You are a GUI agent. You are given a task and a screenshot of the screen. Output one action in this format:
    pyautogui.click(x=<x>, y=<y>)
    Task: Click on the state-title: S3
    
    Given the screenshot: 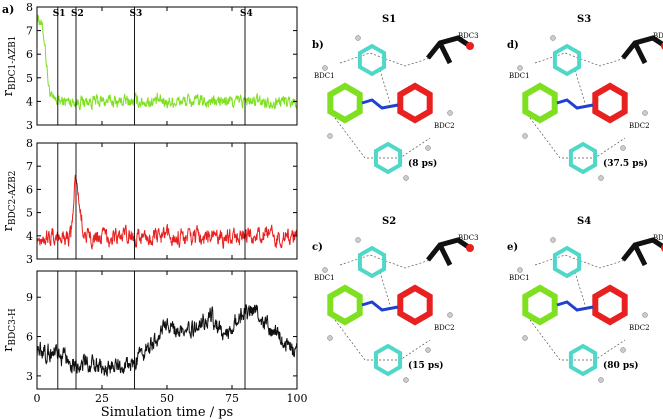 What is the action you would take?
    pyautogui.click(x=584, y=19)
    